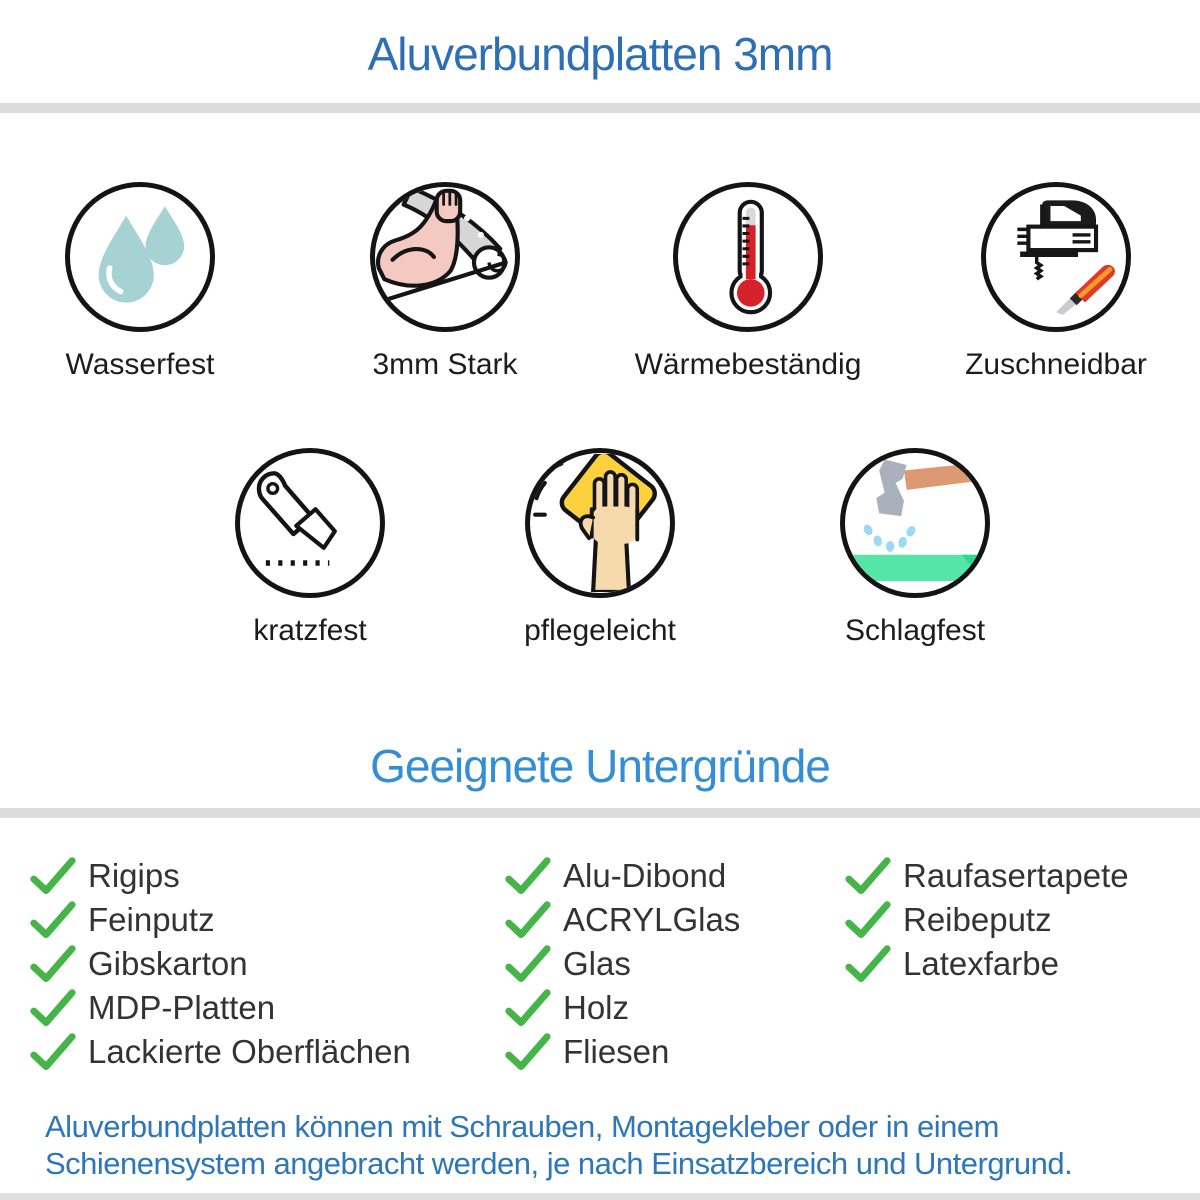  I want to click on muscle-panel-icon, so click(445, 257).